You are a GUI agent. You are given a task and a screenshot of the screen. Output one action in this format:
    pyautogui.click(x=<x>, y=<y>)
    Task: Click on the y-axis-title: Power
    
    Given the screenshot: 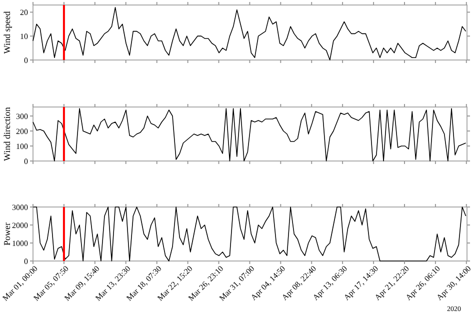 What is the action you would take?
    pyautogui.click(x=7, y=234)
    